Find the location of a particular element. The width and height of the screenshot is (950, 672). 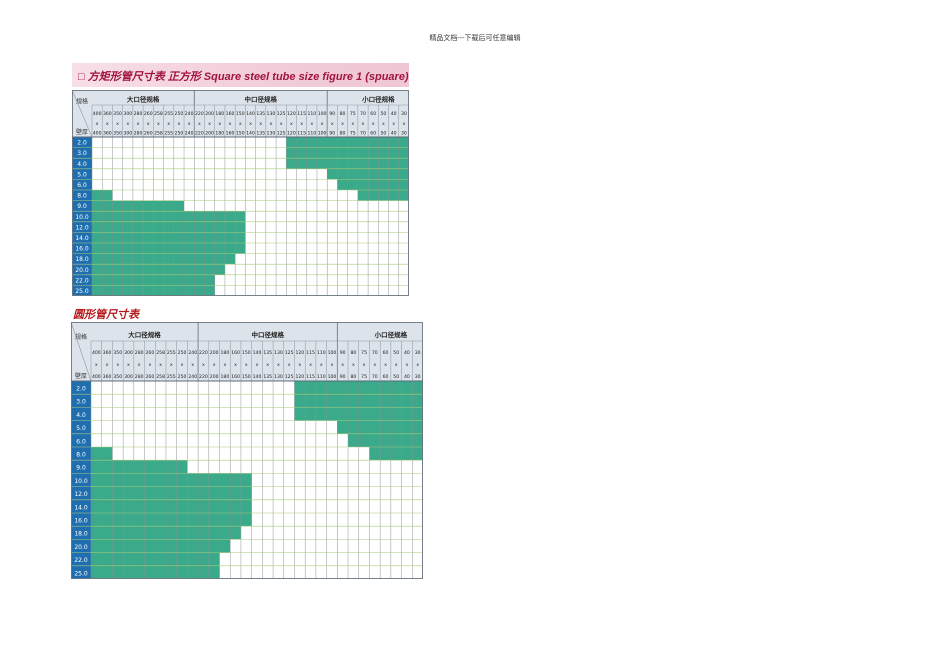

row-header-thickness: 6.0 is located at coordinates (82, 185).